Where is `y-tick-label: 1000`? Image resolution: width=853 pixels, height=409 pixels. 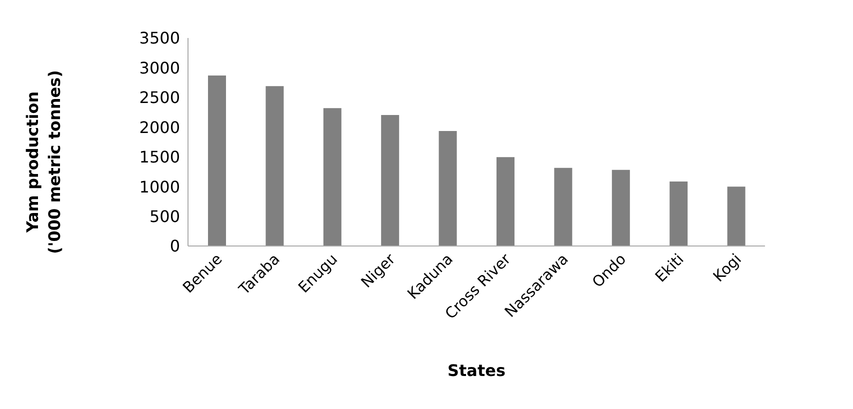 y-tick-label: 1000 is located at coordinates (159, 186).